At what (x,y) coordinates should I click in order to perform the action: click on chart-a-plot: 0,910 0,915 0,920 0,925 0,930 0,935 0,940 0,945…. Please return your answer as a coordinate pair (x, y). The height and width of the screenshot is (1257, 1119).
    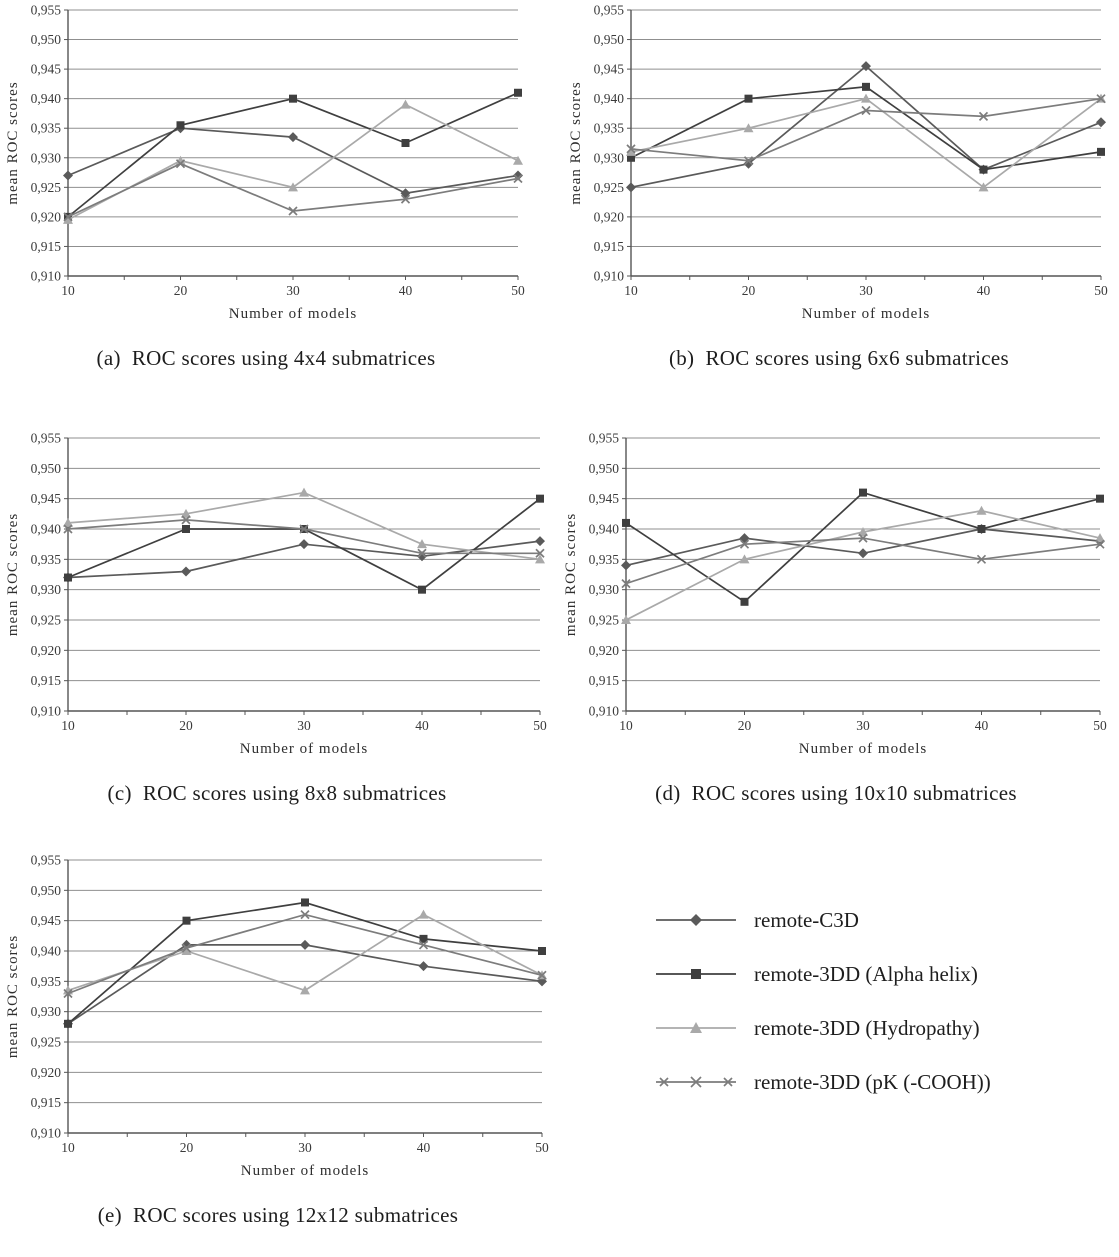
    Looking at the image, I should click on (265, 163).